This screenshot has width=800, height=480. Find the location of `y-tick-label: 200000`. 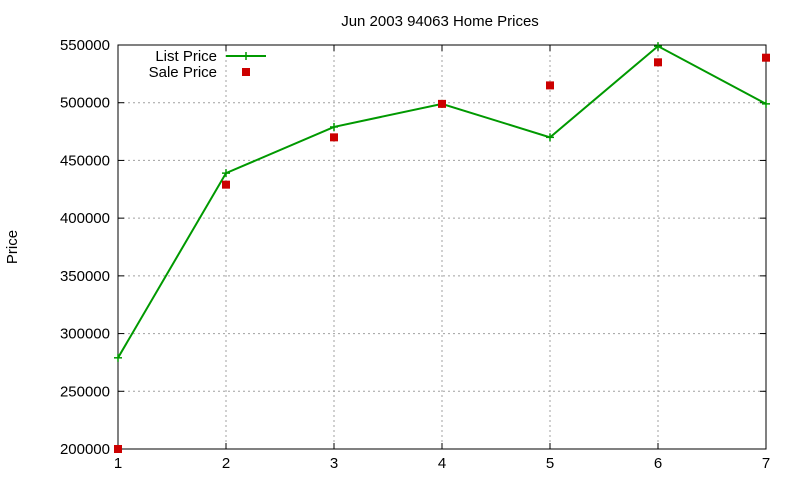

y-tick-label: 200000 is located at coordinates (85, 449).